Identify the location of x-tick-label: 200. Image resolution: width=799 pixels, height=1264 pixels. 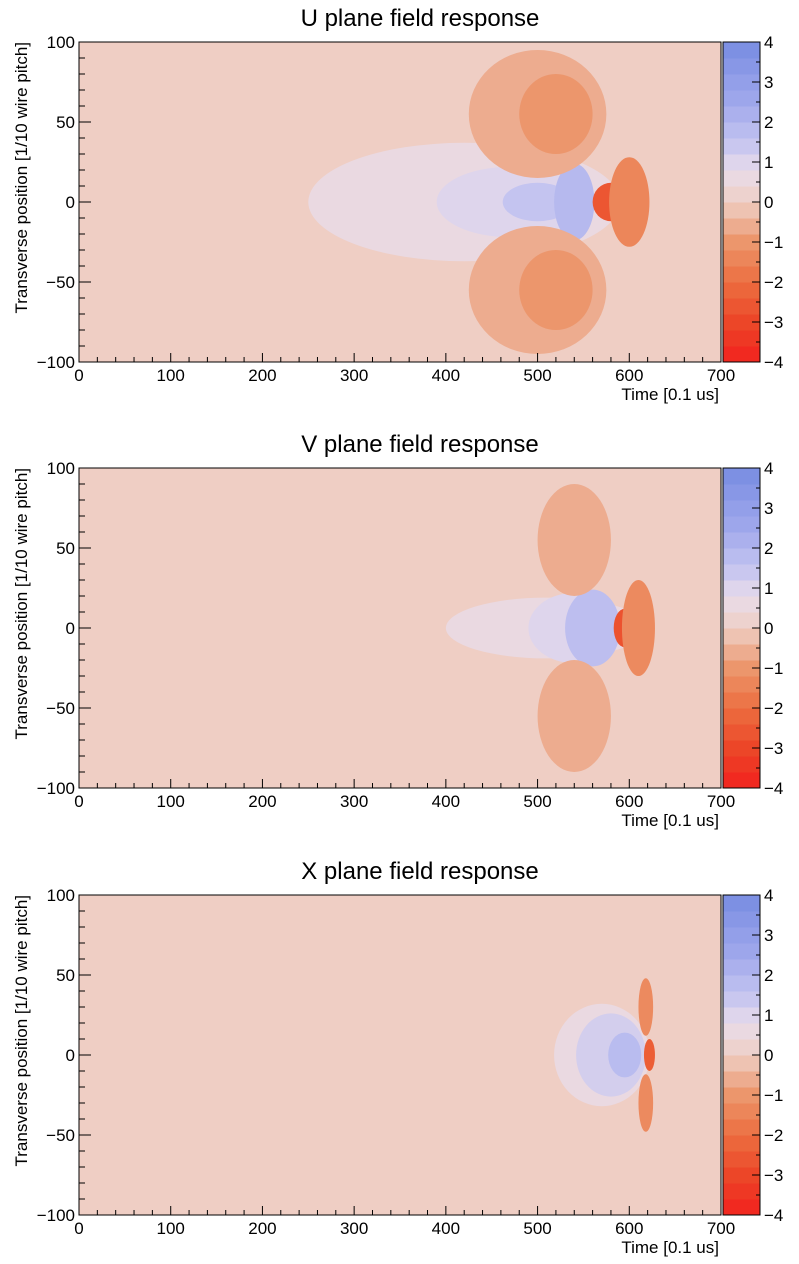
(262, 801).